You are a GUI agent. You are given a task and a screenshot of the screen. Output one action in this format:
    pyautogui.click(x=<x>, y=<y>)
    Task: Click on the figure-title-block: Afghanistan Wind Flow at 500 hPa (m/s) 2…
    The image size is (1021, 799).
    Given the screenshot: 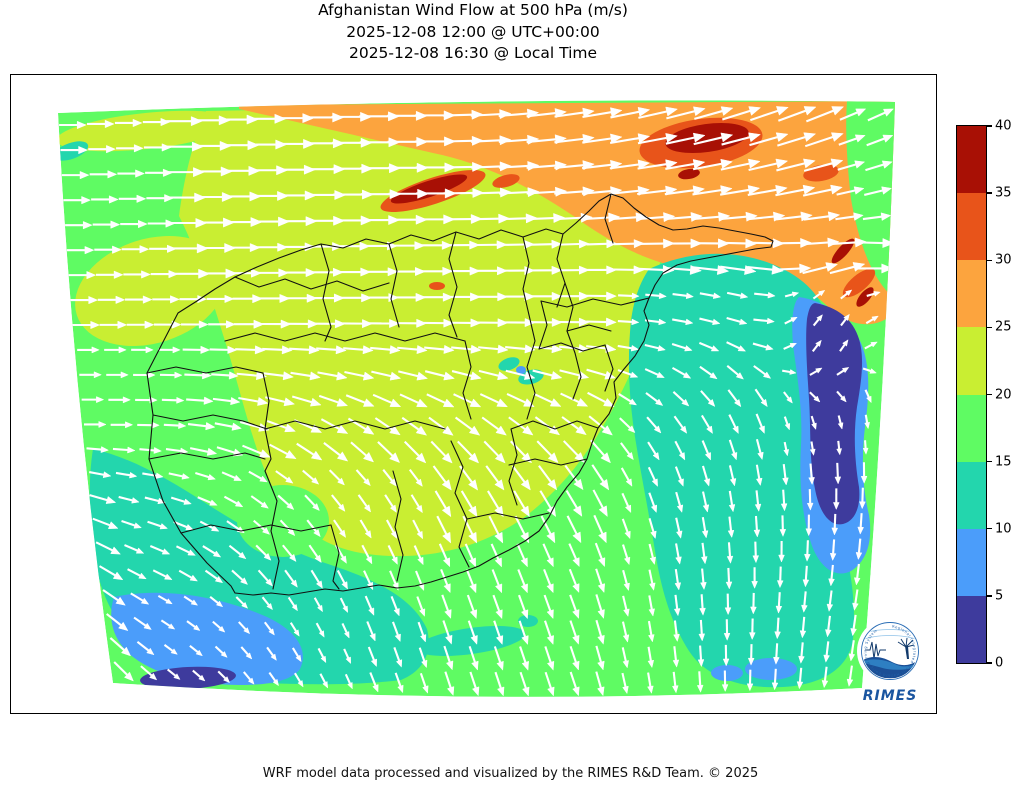 What is the action you would take?
    pyautogui.click(x=473, y=32)
    